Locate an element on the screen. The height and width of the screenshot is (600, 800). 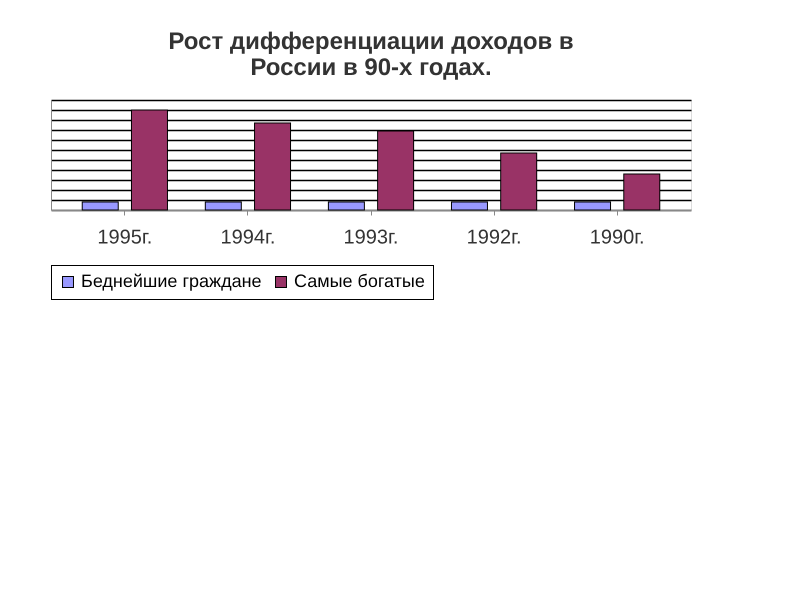
x-tick-label: 1993г. is located at coordinates (371, 237).